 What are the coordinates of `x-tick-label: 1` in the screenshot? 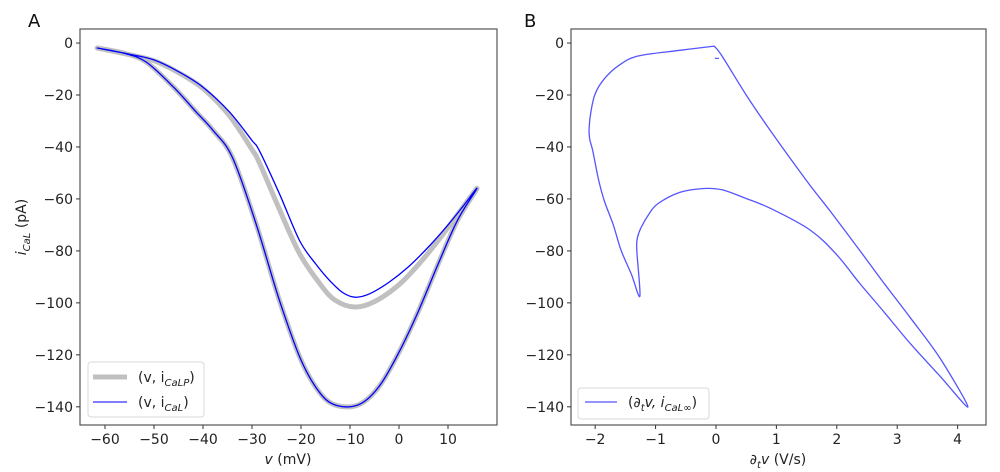 It's located at (776, 440).